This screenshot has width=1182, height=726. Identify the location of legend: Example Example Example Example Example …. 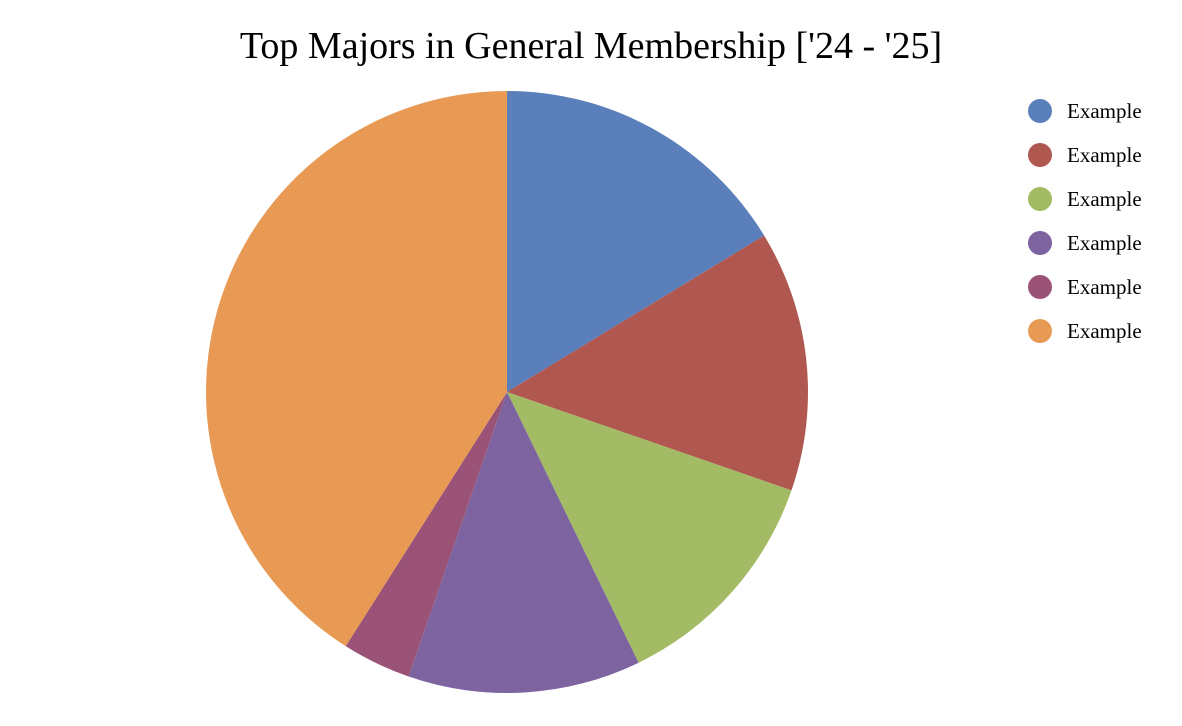
(1085, 221).